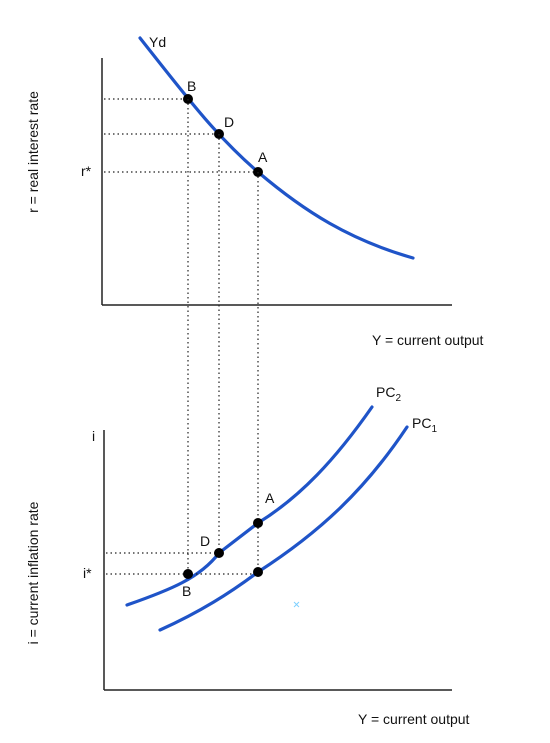  I want to click on r-star-label: r*, so click(86, 171).